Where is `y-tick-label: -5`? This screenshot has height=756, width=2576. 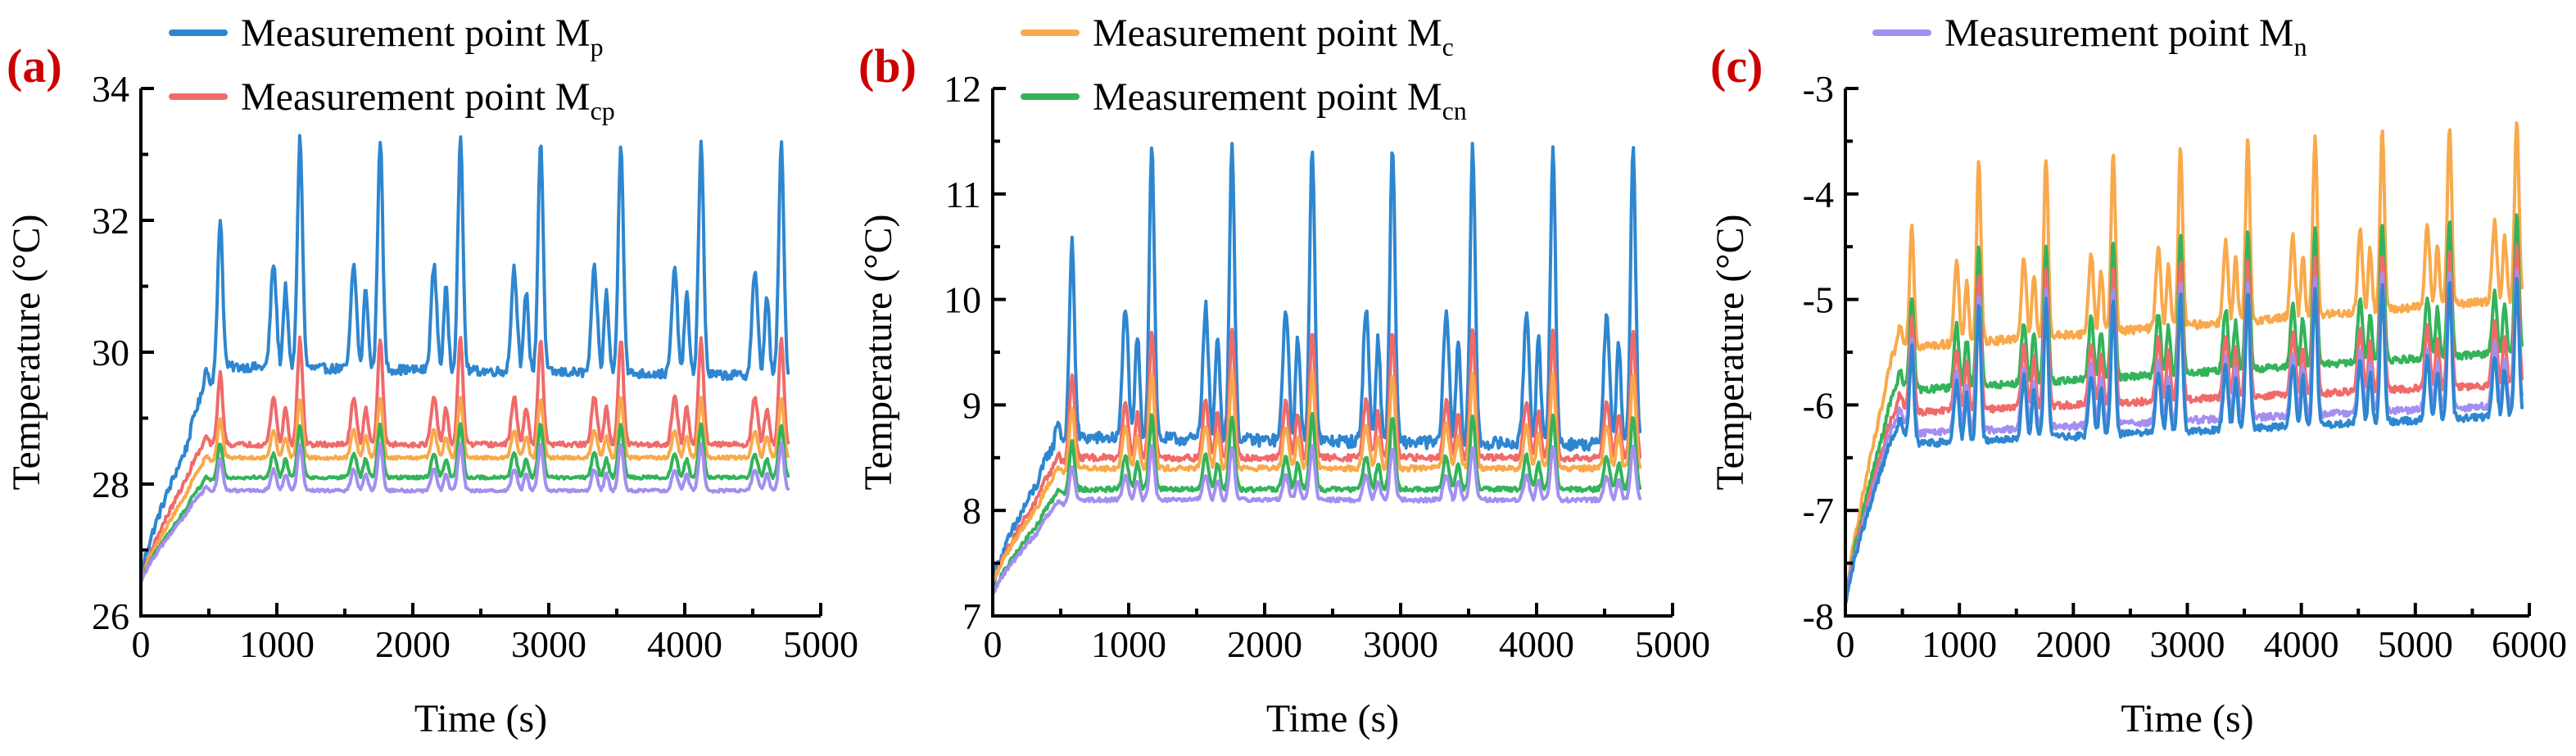 y-tick-label: -5 is located at coordinates (1818, 300).